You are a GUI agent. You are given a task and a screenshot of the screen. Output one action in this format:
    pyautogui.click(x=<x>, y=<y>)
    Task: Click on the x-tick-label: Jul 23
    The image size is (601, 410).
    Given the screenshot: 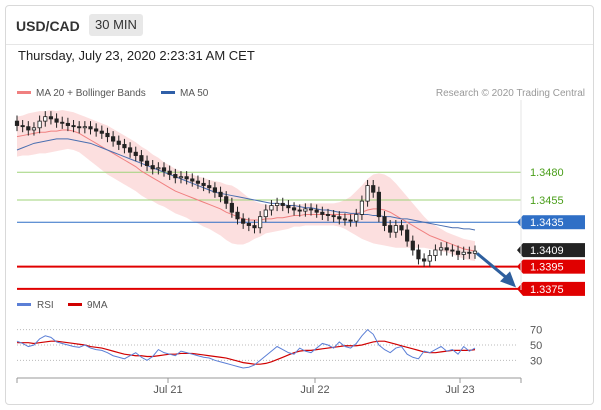 What is the action you would take?
    pyautogui.click(x=459, y=390)
    